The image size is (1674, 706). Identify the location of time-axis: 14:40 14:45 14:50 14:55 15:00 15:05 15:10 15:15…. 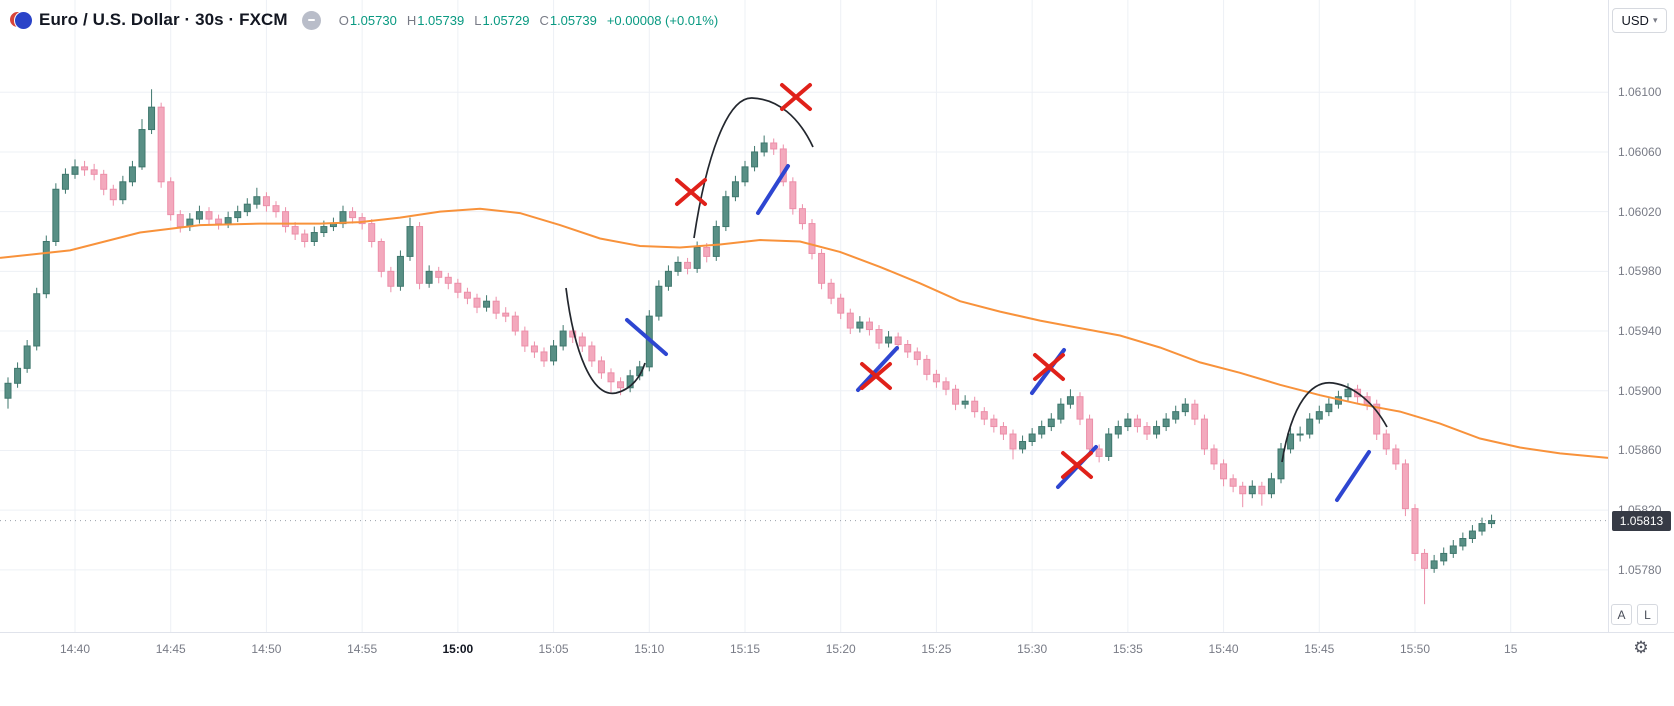
(837, 669).